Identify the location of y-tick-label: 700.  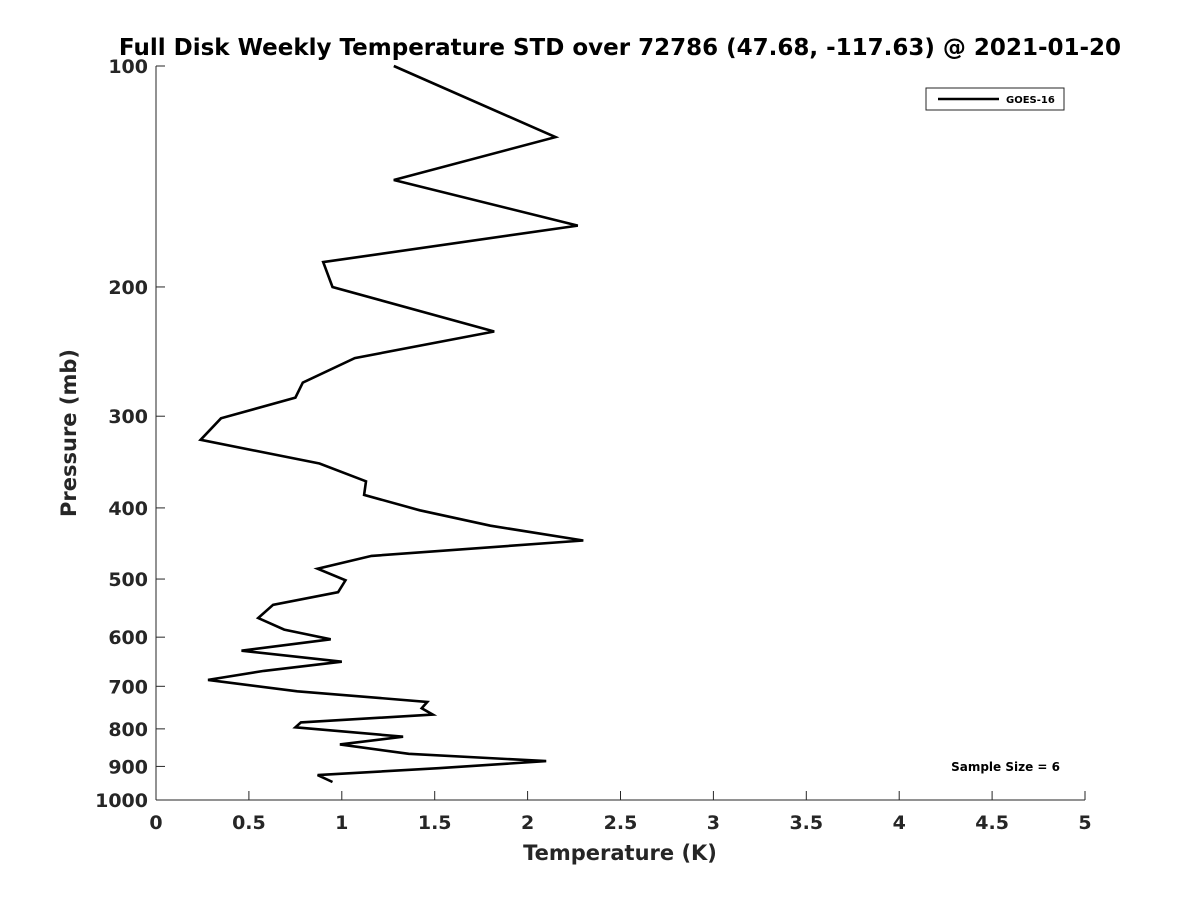
(128, 687).